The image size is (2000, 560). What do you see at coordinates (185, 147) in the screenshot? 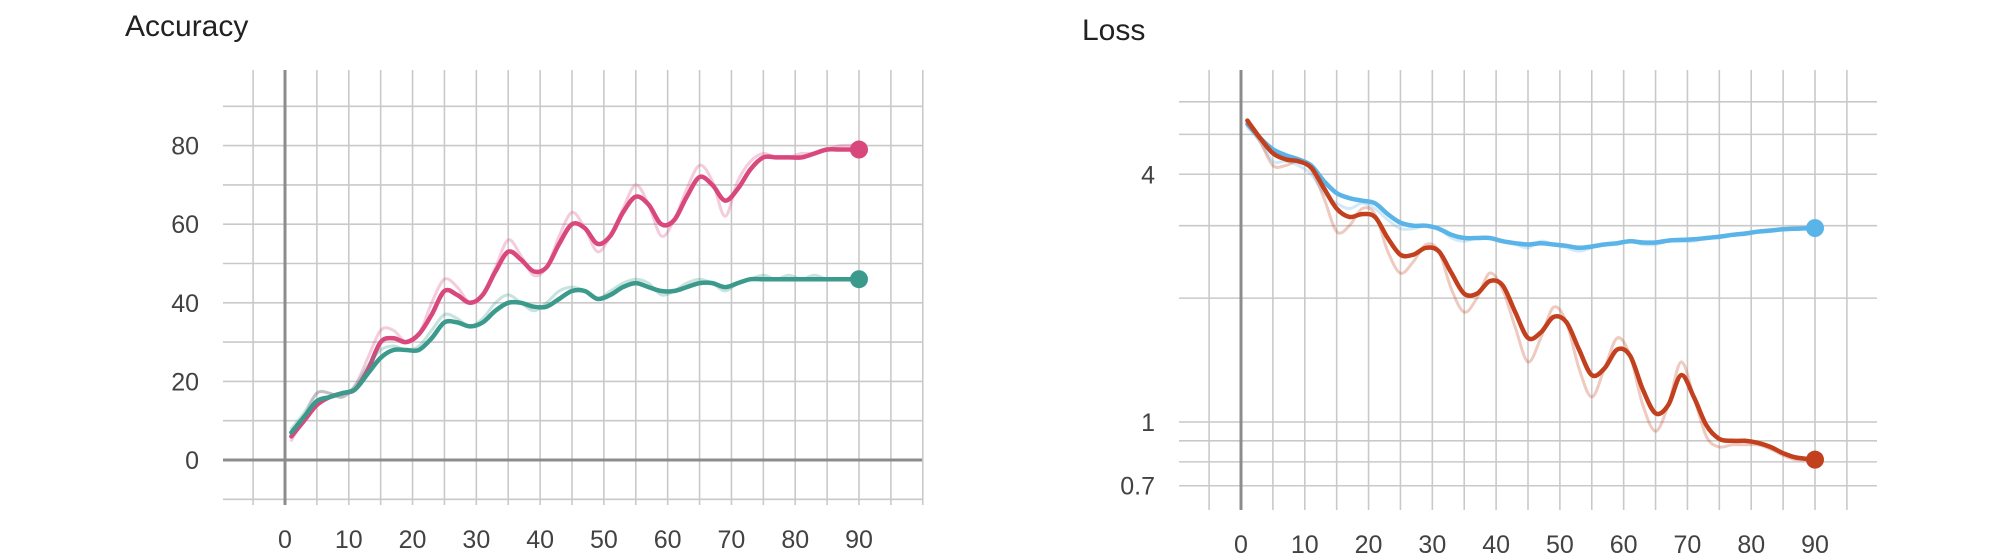
I see `y-tick-label: 80` at bounding box center [185, 147].